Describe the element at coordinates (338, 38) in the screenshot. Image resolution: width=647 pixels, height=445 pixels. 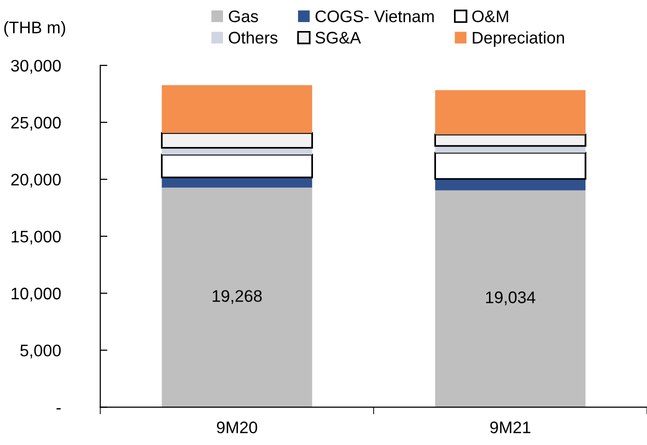
I see `legend-label: SG&A` at that location.